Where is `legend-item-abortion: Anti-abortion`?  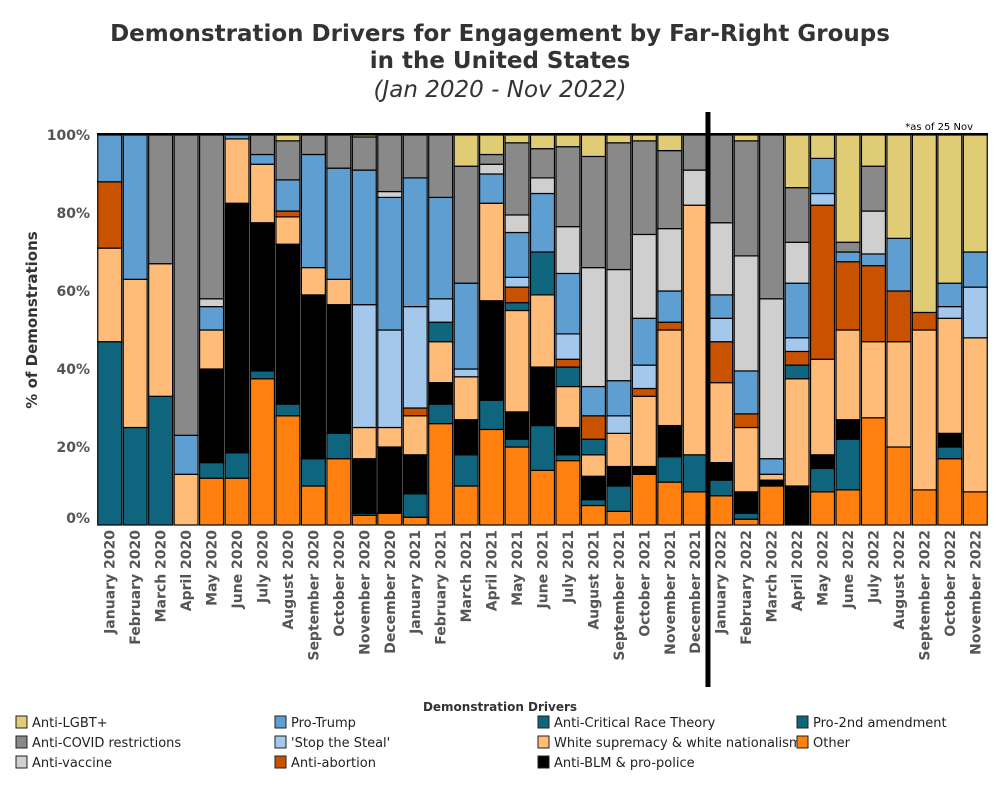 legend-item-abortion: Anti-abortion is located at coordinates (325, 763).